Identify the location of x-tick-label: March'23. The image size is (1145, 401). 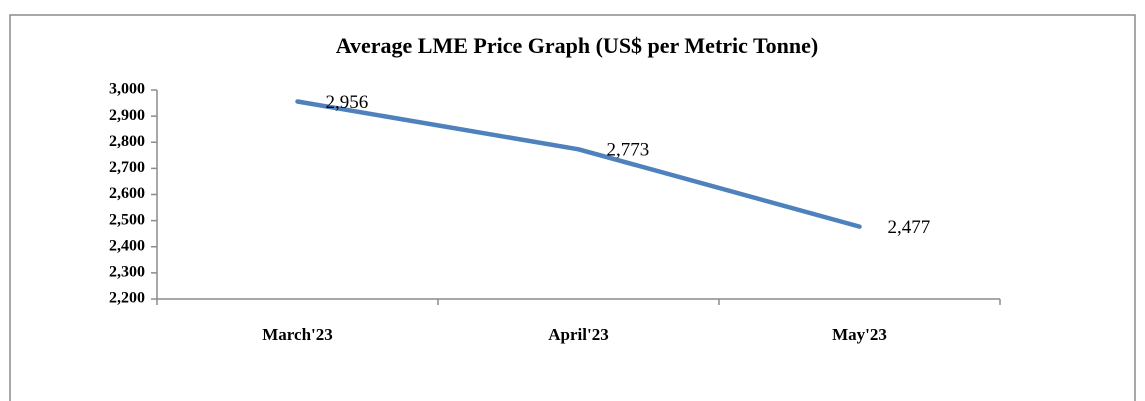
(297, 334).